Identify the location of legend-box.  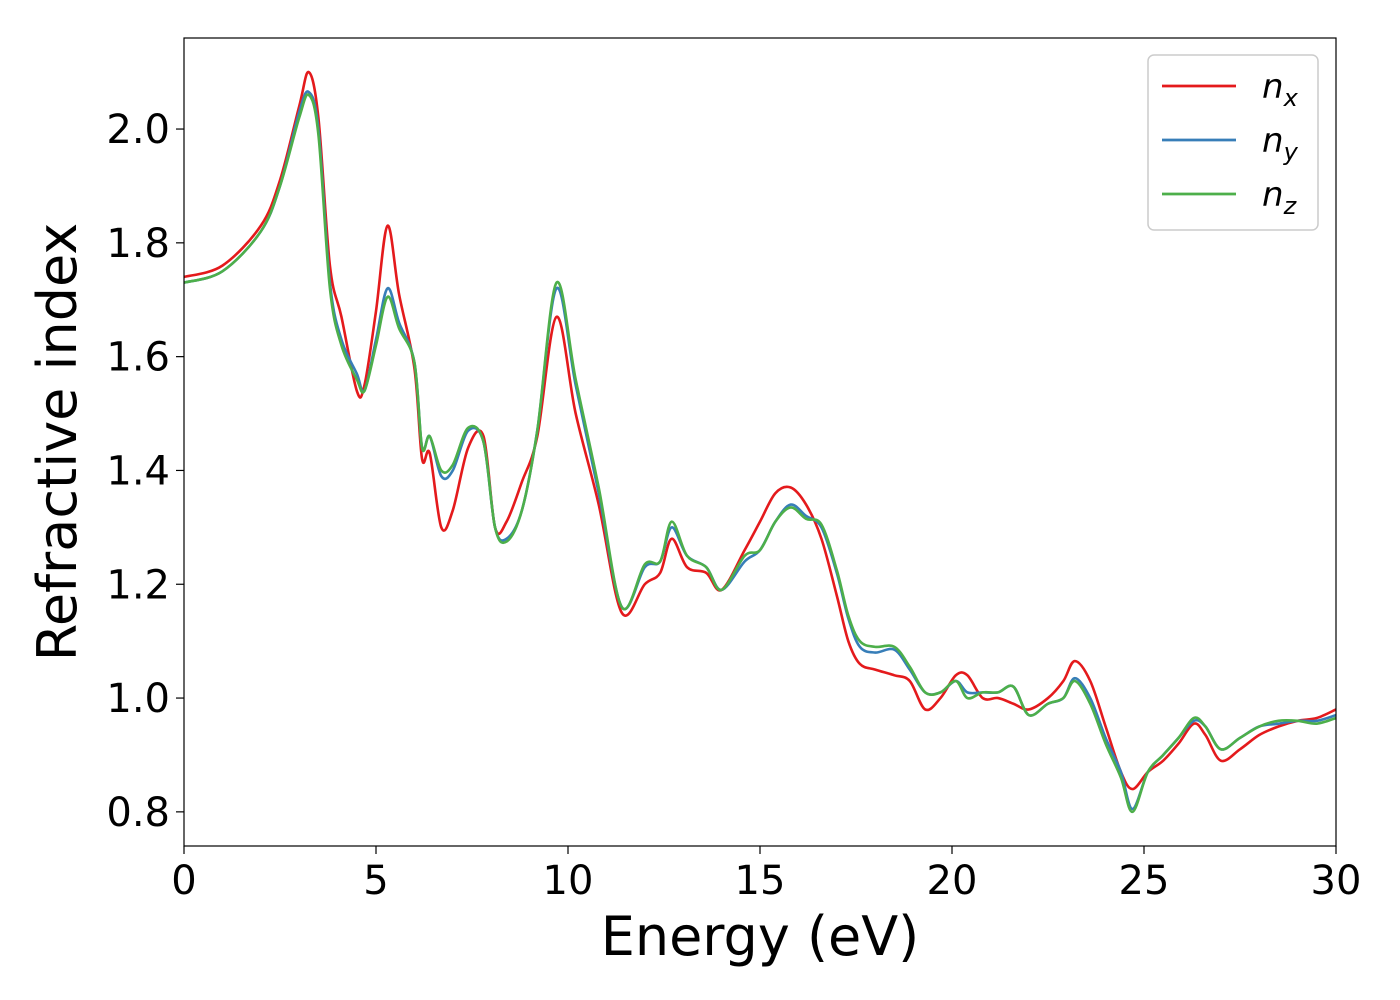
(1233, 142).